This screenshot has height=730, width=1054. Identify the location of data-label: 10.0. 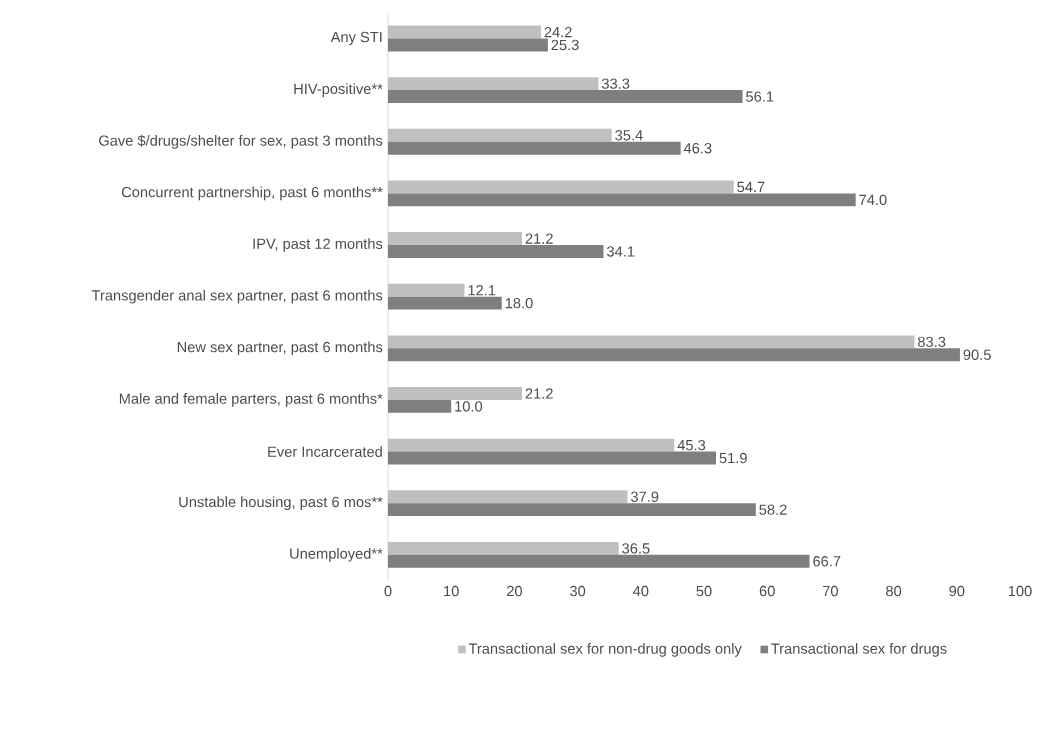
(469, 406).